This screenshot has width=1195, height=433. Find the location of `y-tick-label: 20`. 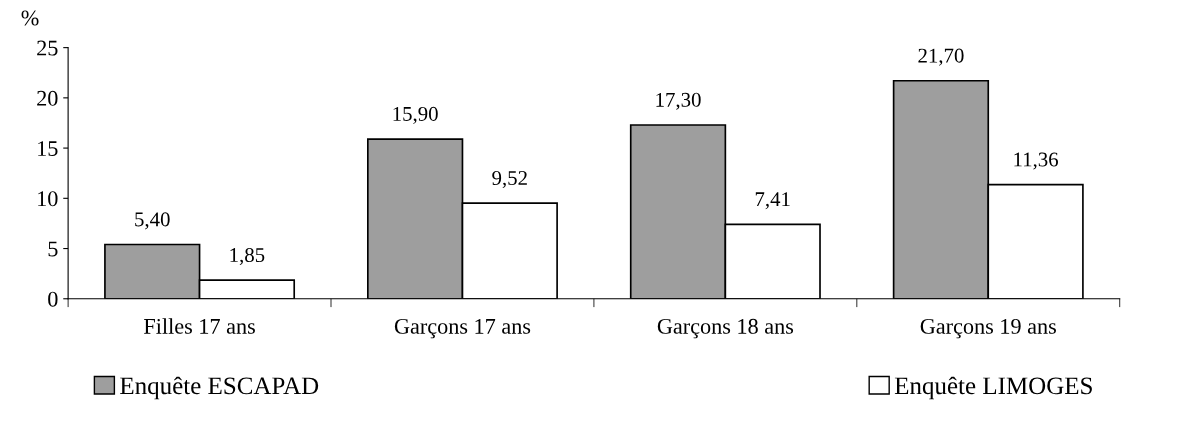

y-tick-label: 20 is located at coordinates (47, 98).